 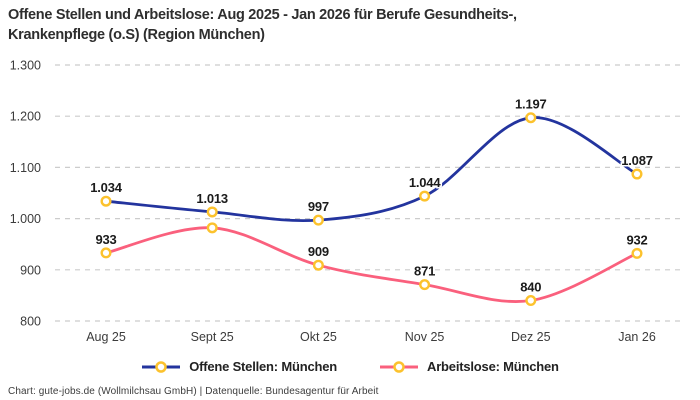 What do you see at coordinates (106, 187) in the screenshot?
I see `data-point-label: 1.034` at bounding box center [106, 187].